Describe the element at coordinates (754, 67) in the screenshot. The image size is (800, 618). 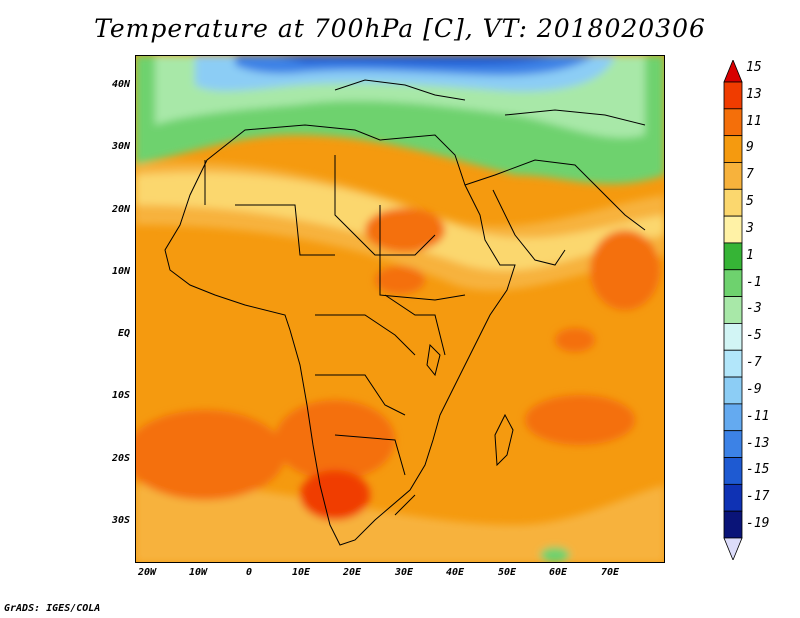
I see `legend-value: 15` at that location.